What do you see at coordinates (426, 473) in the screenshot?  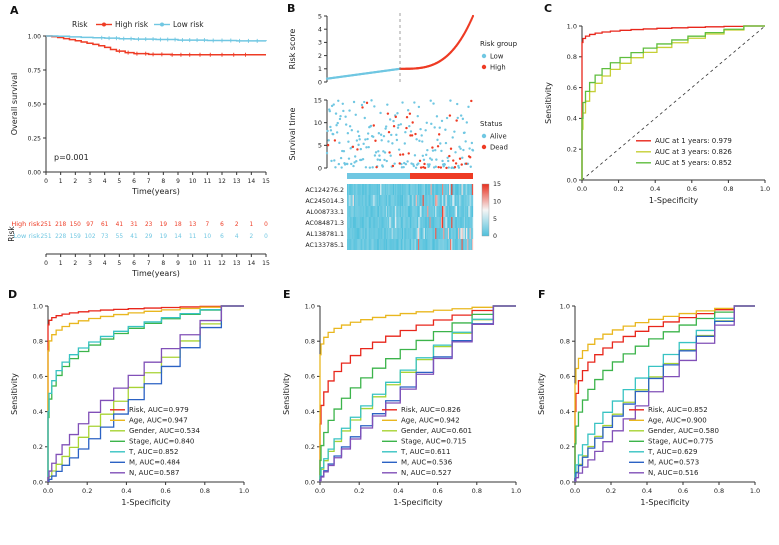 I see `svg-text: N, AUC=0.527` at bounding box center [426, 473].